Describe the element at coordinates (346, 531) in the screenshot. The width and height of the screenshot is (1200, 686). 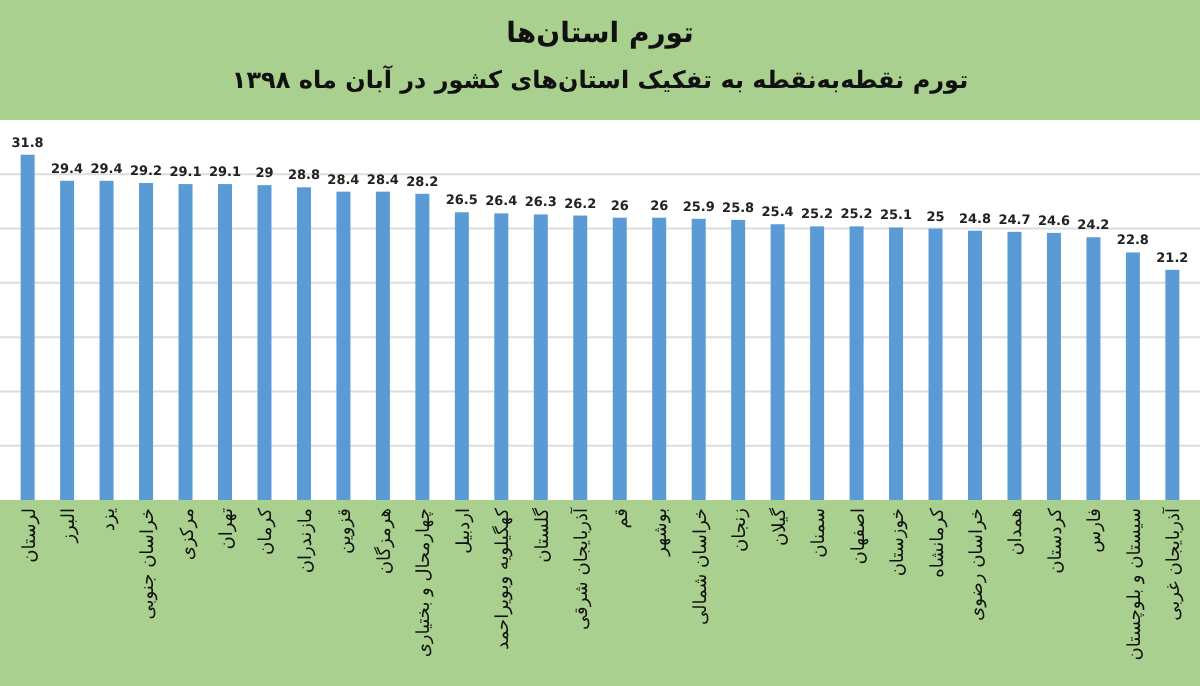
I see `x-tick-label: قزوین` at that location.